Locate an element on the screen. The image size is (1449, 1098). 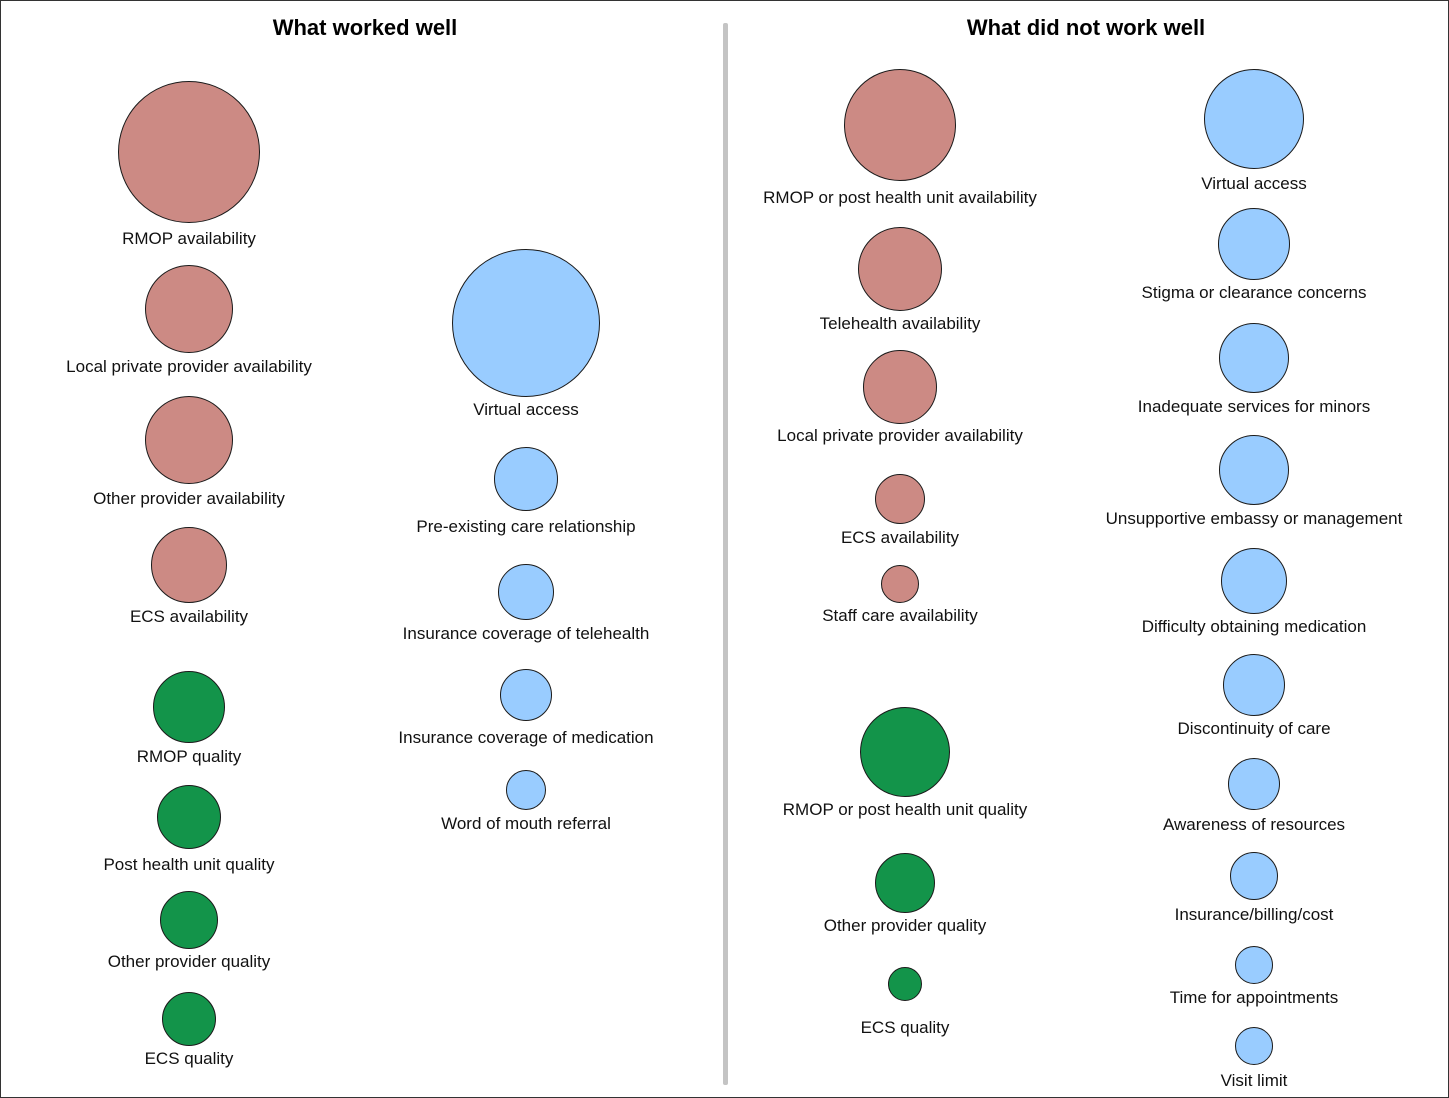
bubble-label: RMOP or post health unit availability is located at coordinates (900, 197).